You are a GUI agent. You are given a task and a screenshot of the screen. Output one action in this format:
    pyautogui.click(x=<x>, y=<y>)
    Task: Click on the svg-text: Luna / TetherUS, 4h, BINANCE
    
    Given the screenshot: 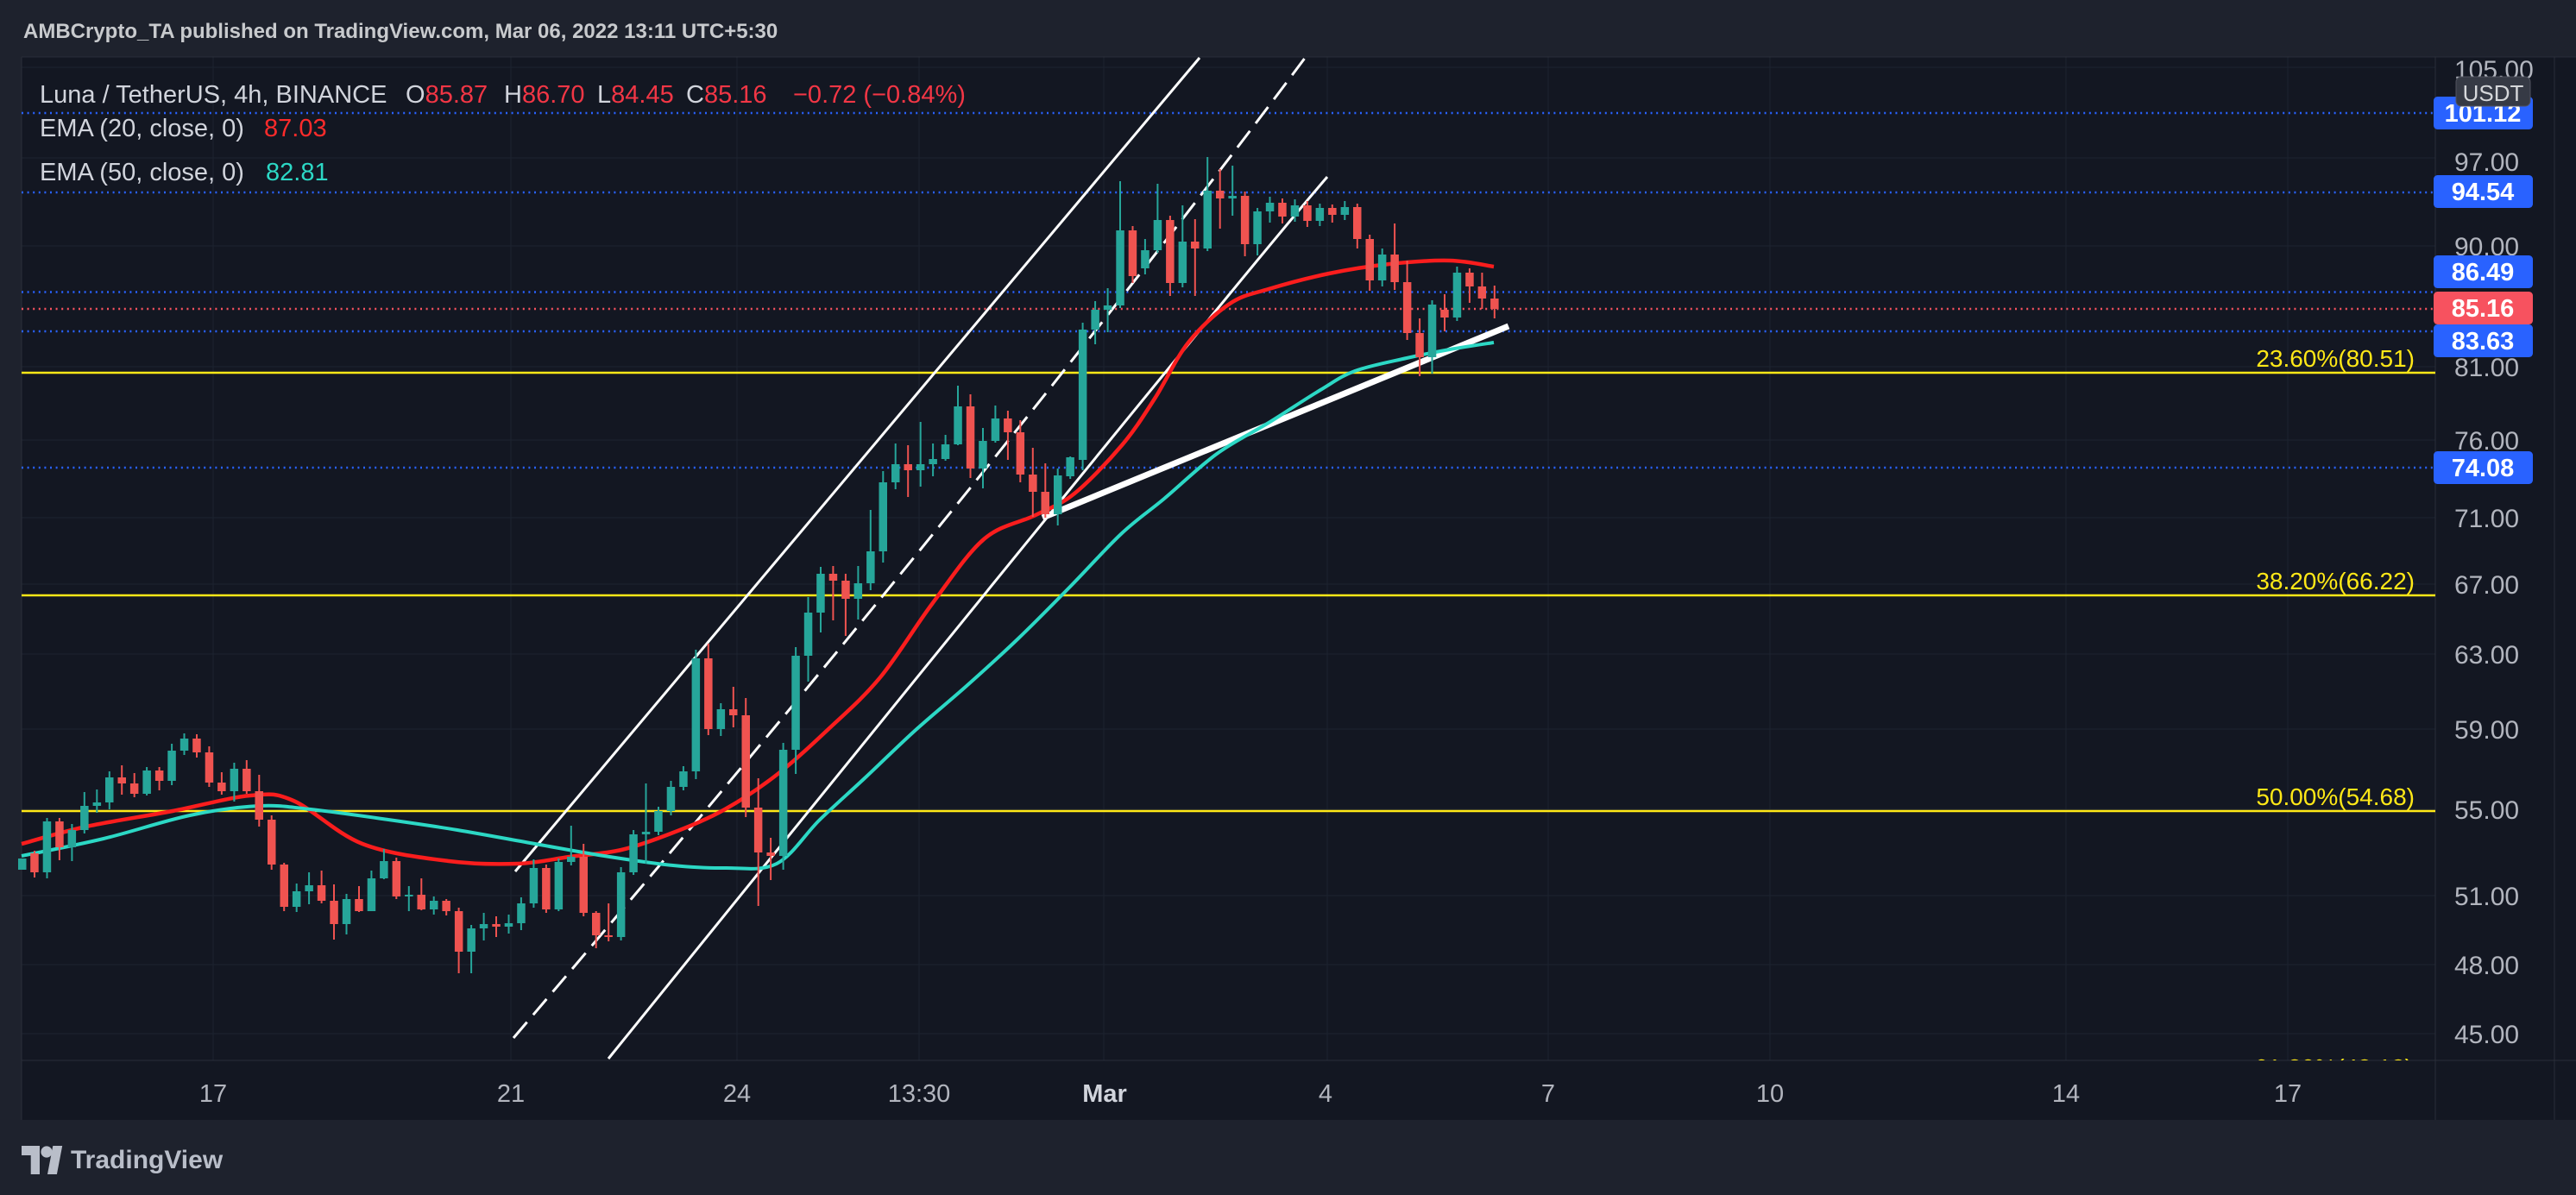 What is the action you would take?
    pyautogui.click(x=214, y=95)
    